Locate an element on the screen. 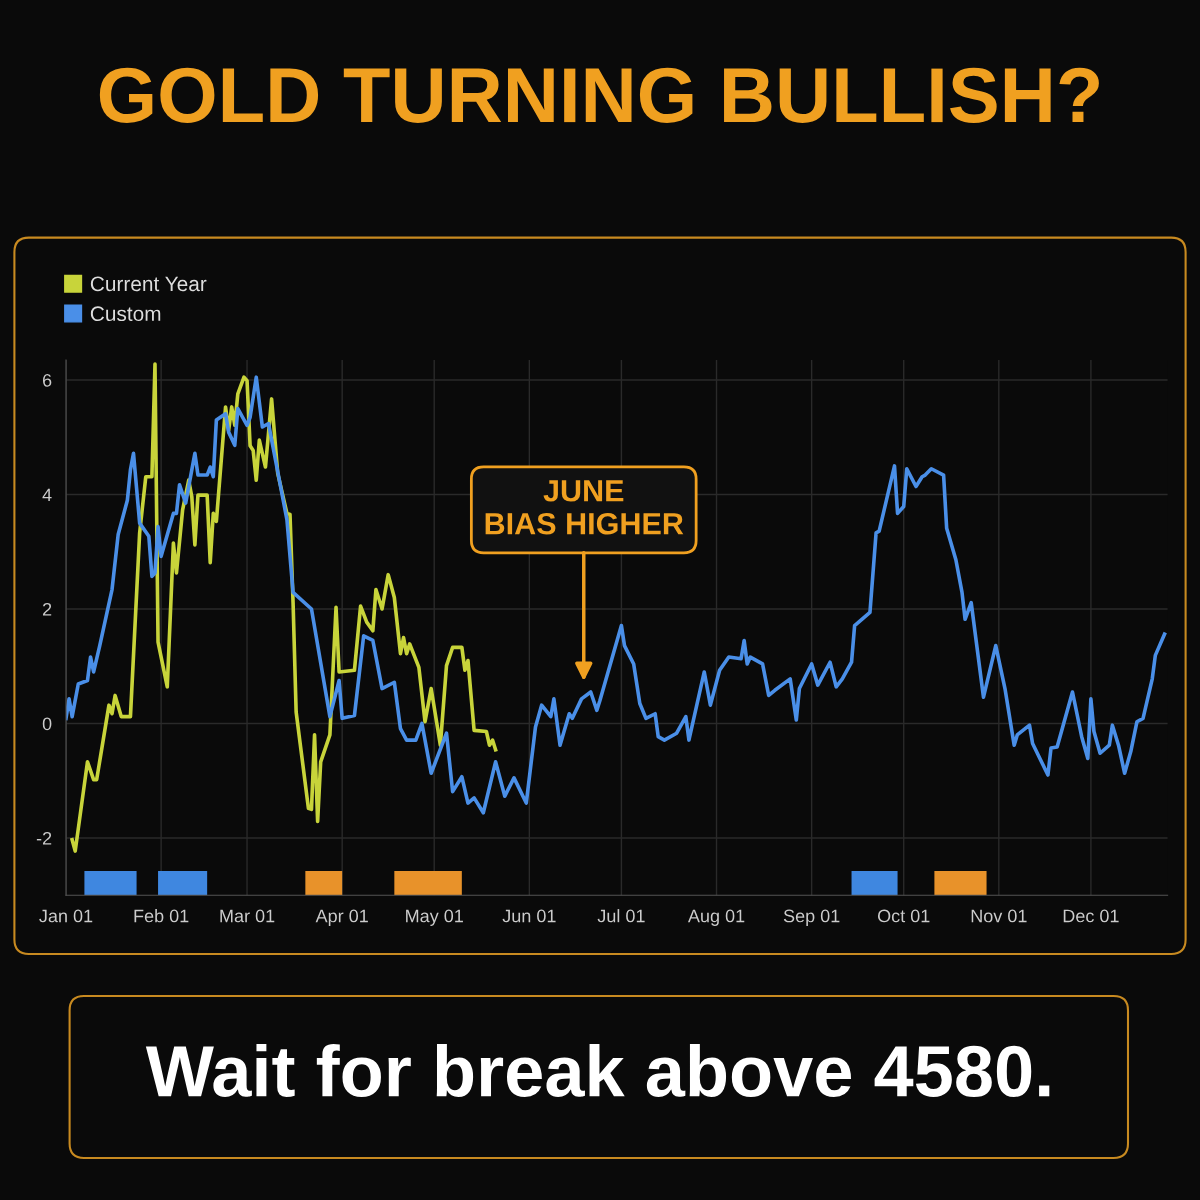  legend-label: Current Year is located at coordinates (148, 284).